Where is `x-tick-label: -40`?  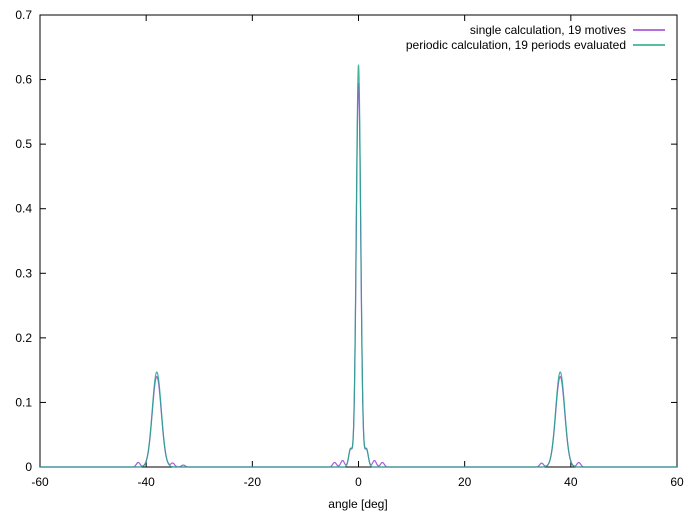
x-tick-label: -40 is located at coordinates (146, 482).